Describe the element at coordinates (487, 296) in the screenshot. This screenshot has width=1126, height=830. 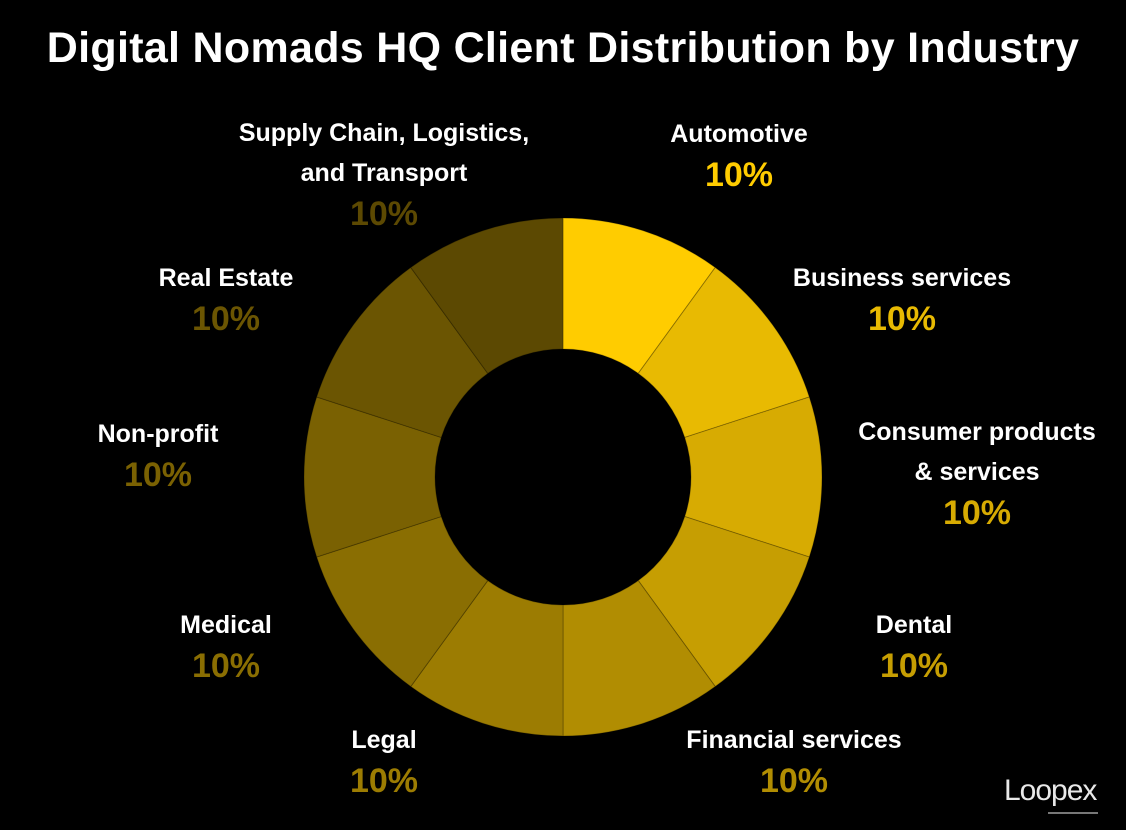
I see `slice-supply-chain-logistics-and-transport` at that location.